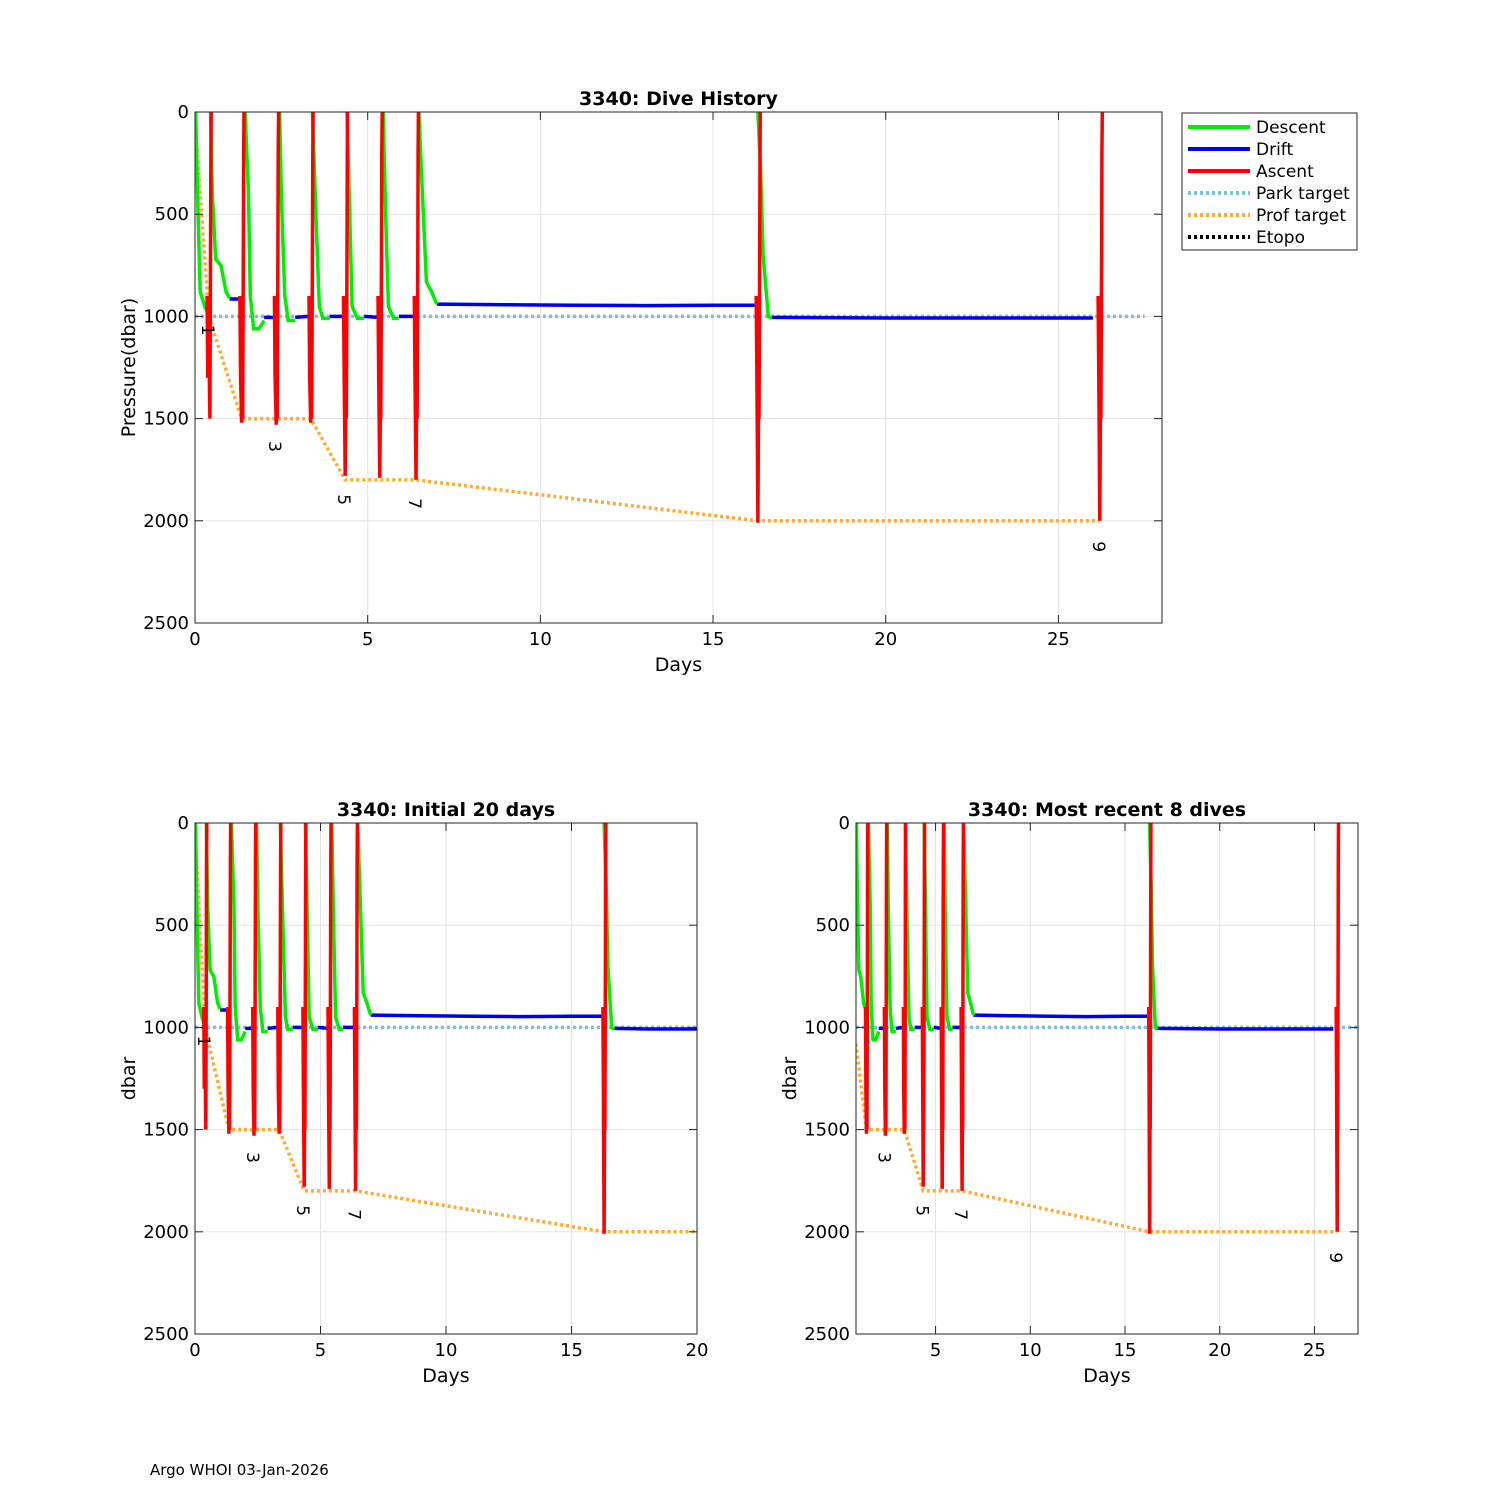 The width and height of the screenshot is (1500, 1500). I want to click on y-axis-label: Pressure(dbar), so click(129, 368).